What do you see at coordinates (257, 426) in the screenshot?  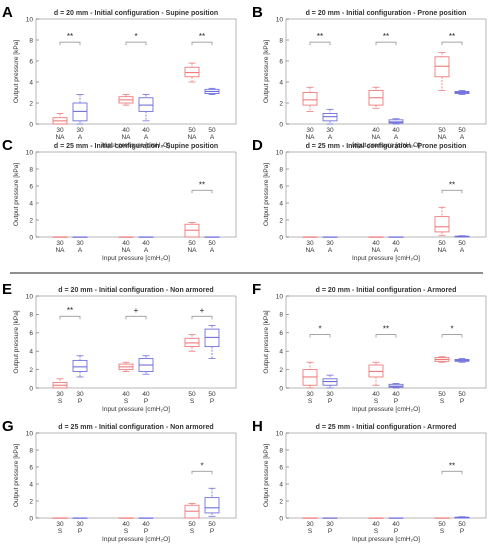 I see `panel-label: H` at bounding box center [257, 426].